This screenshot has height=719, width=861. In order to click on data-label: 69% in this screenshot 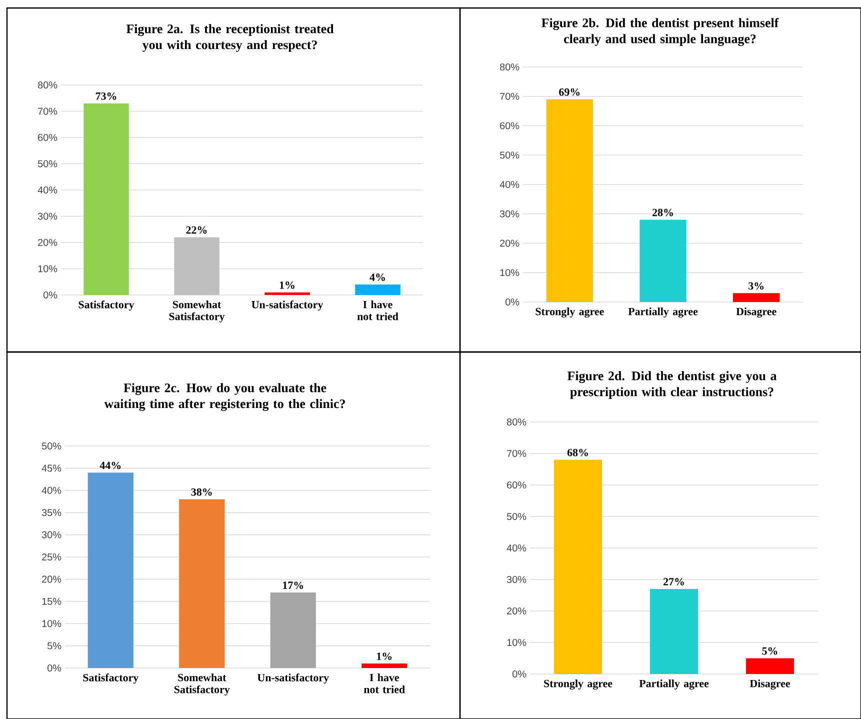, I will do `click(569, 92)`.